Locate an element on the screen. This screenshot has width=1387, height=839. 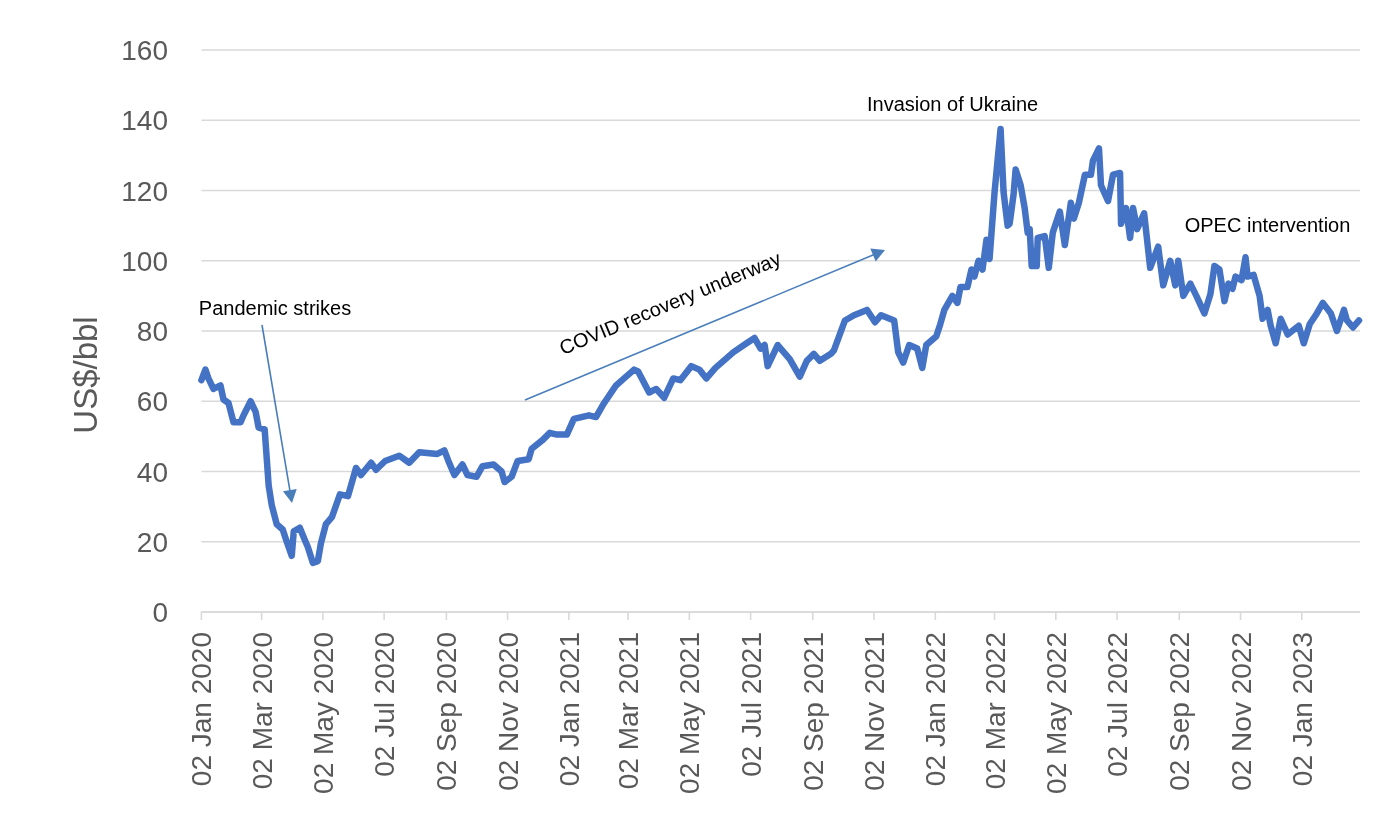
x-tick-label: 02 Mar 2020 is located at coordinates (262, 711).